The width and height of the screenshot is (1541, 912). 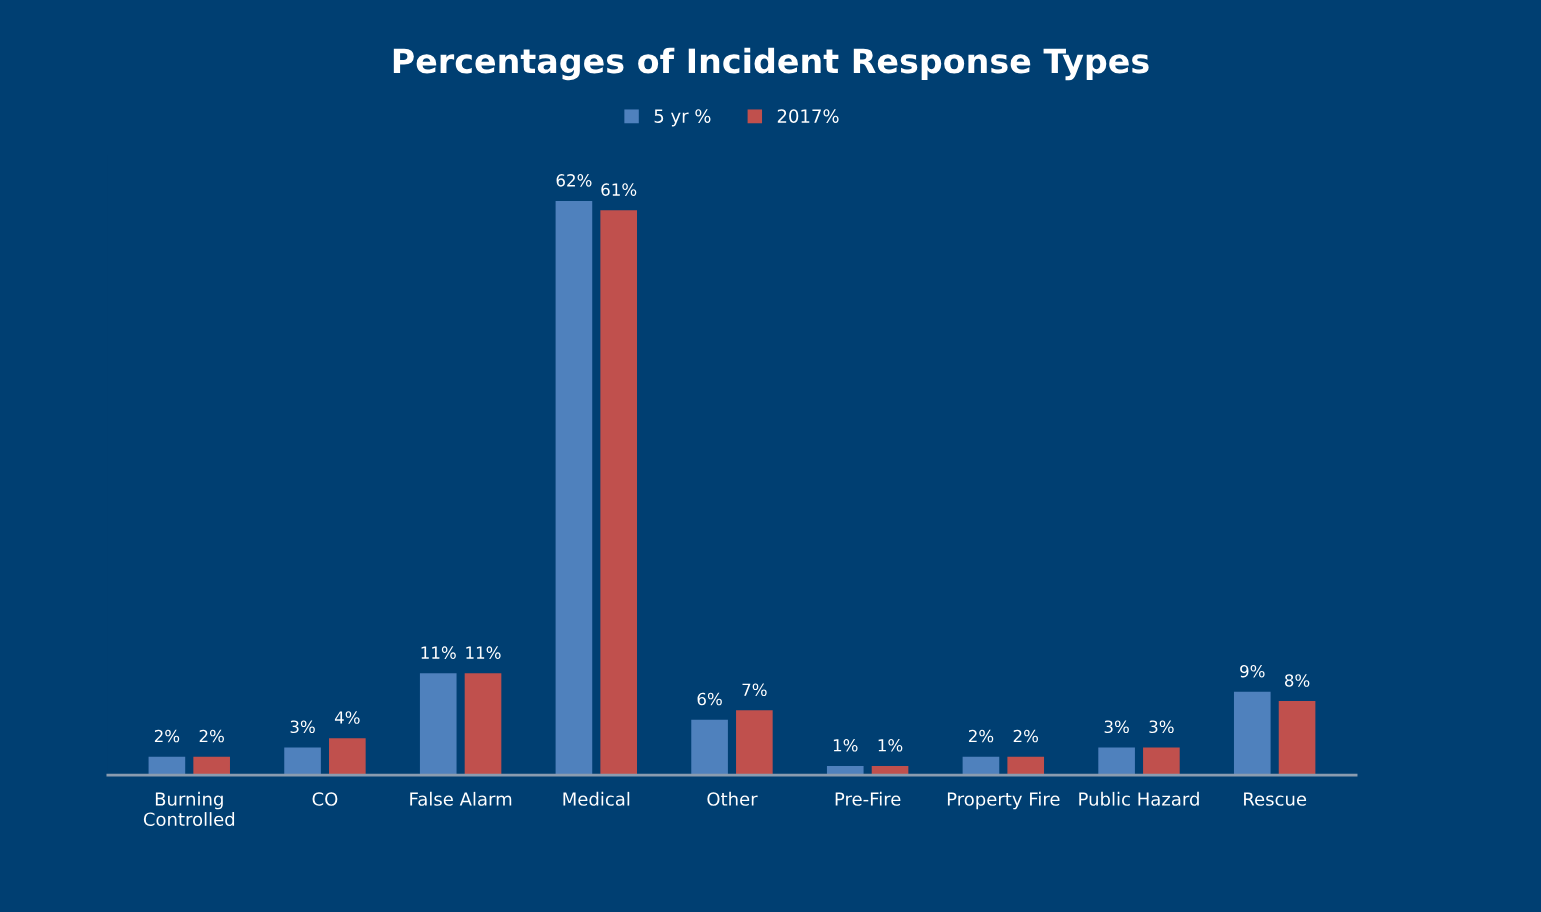 I want to click on data-label: 9%, so click(x=1252, y=671).